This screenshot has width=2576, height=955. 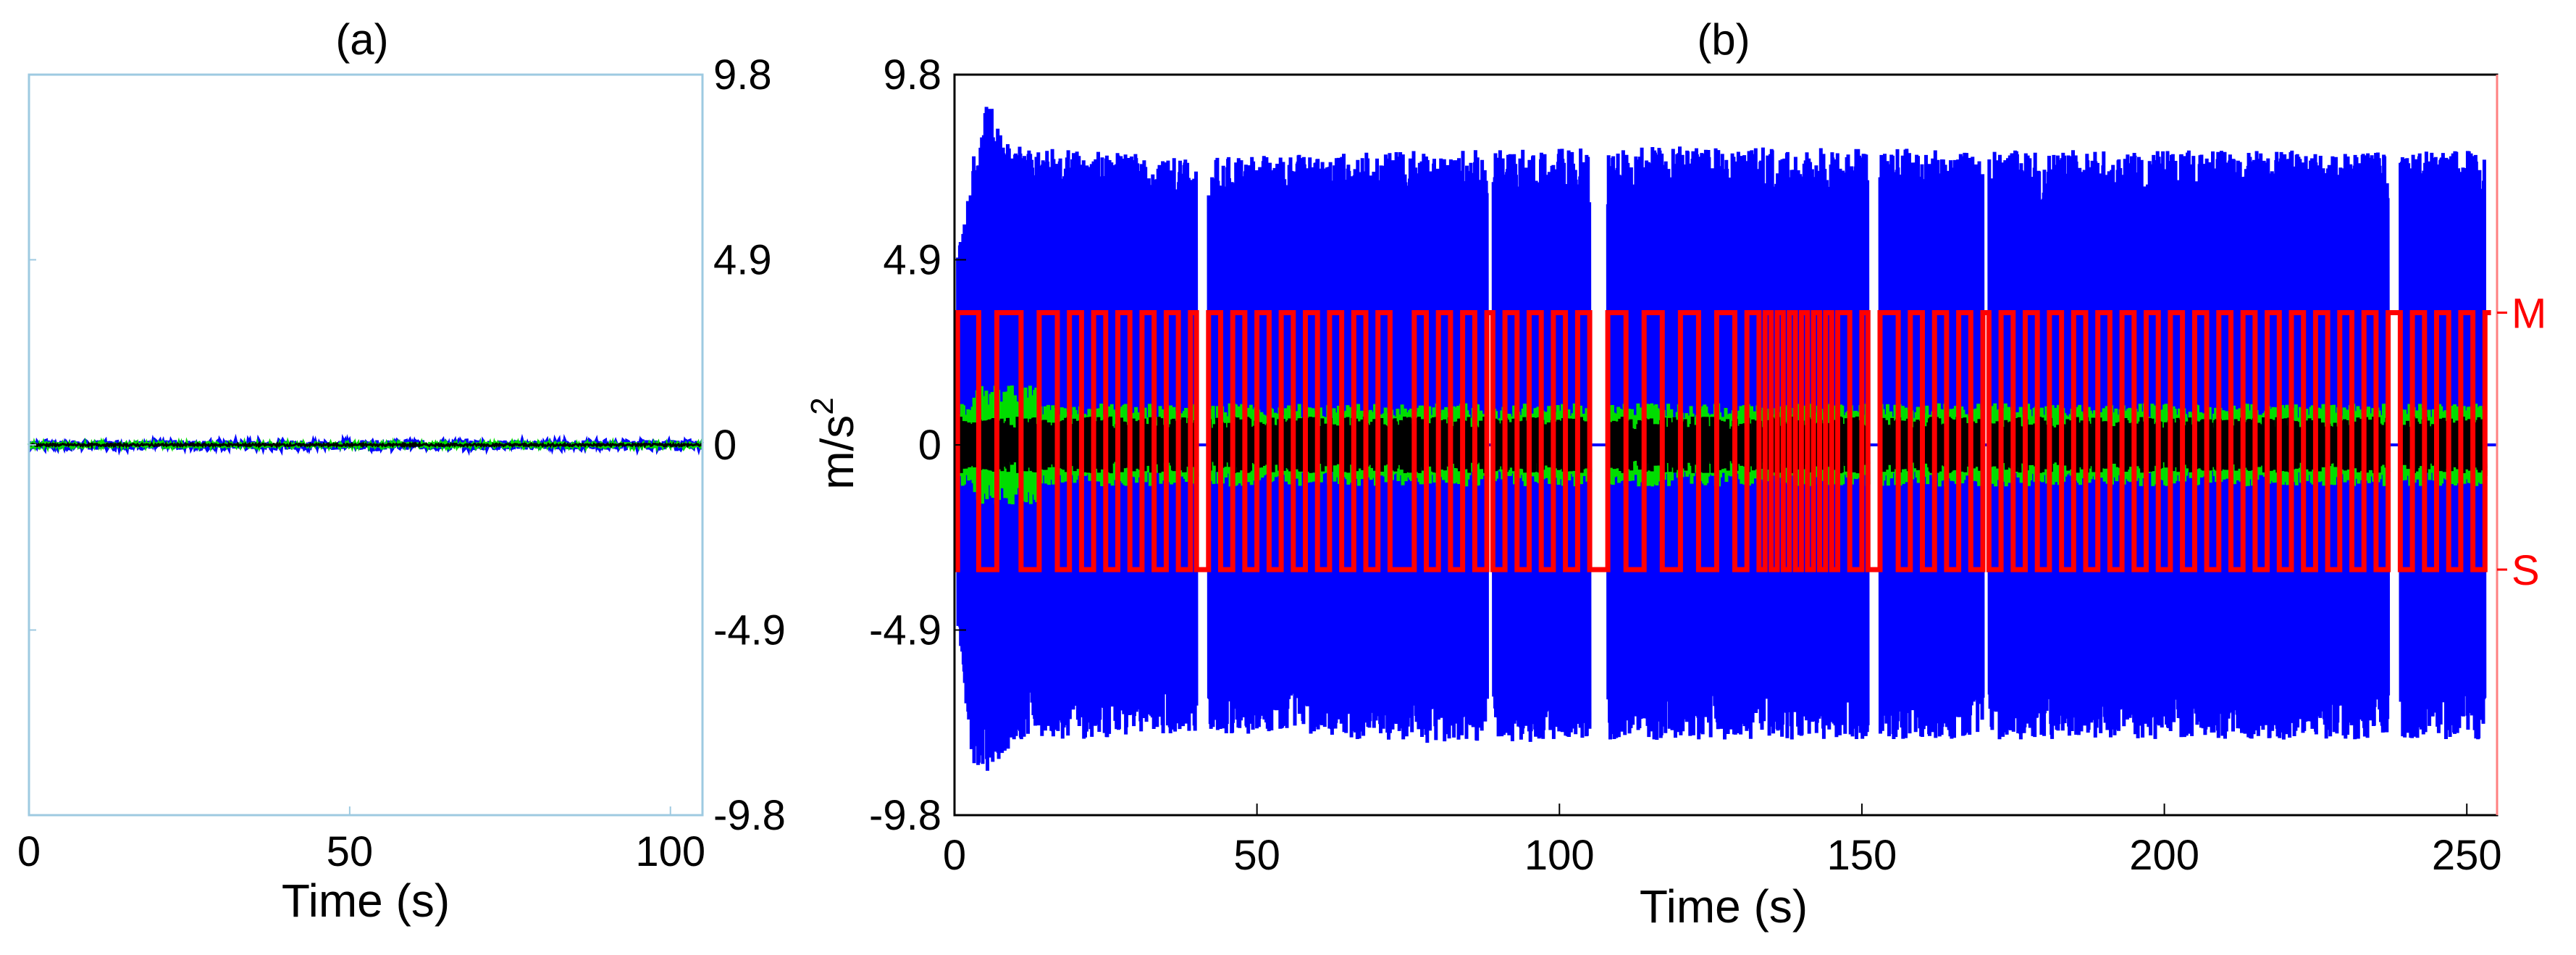 I want to click on panel-a-series, so click(x=366, y=444).